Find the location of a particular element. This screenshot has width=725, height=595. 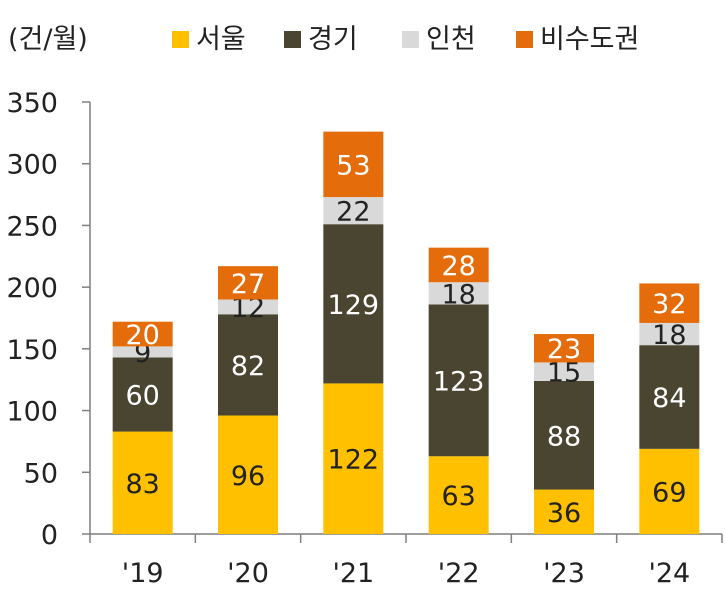

data-label: 88 is located at coordinates (564, 436).